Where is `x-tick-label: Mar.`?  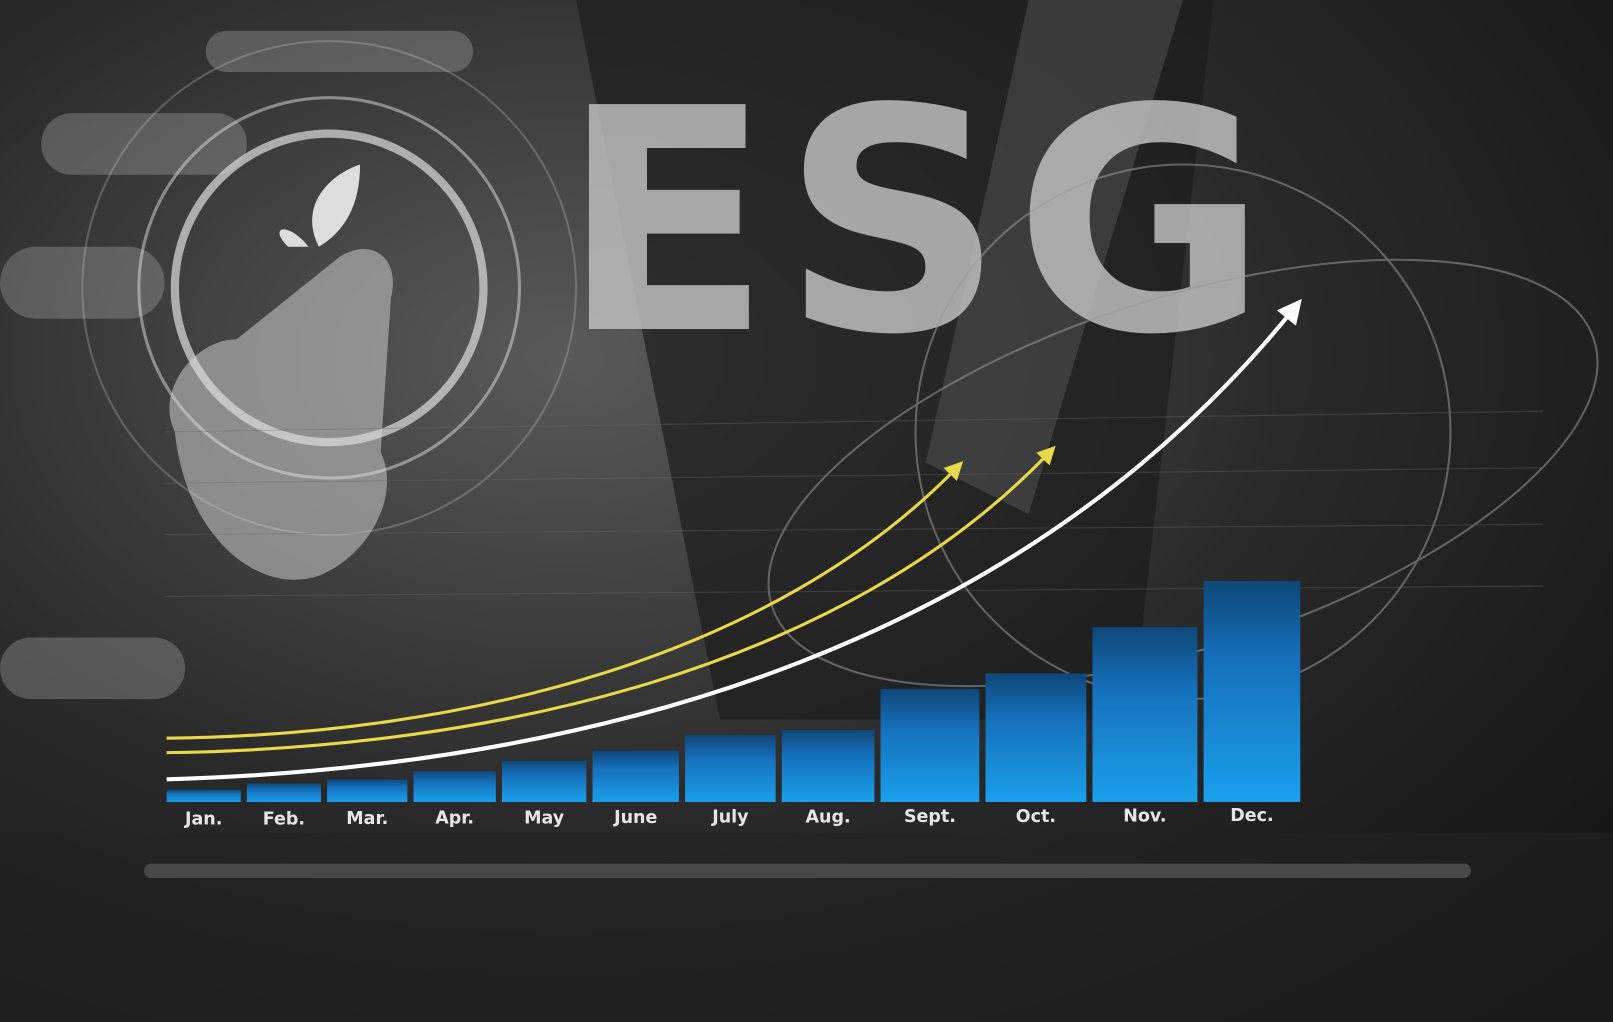
x-tick-label: Mar. is located at coordinates (367, 819).